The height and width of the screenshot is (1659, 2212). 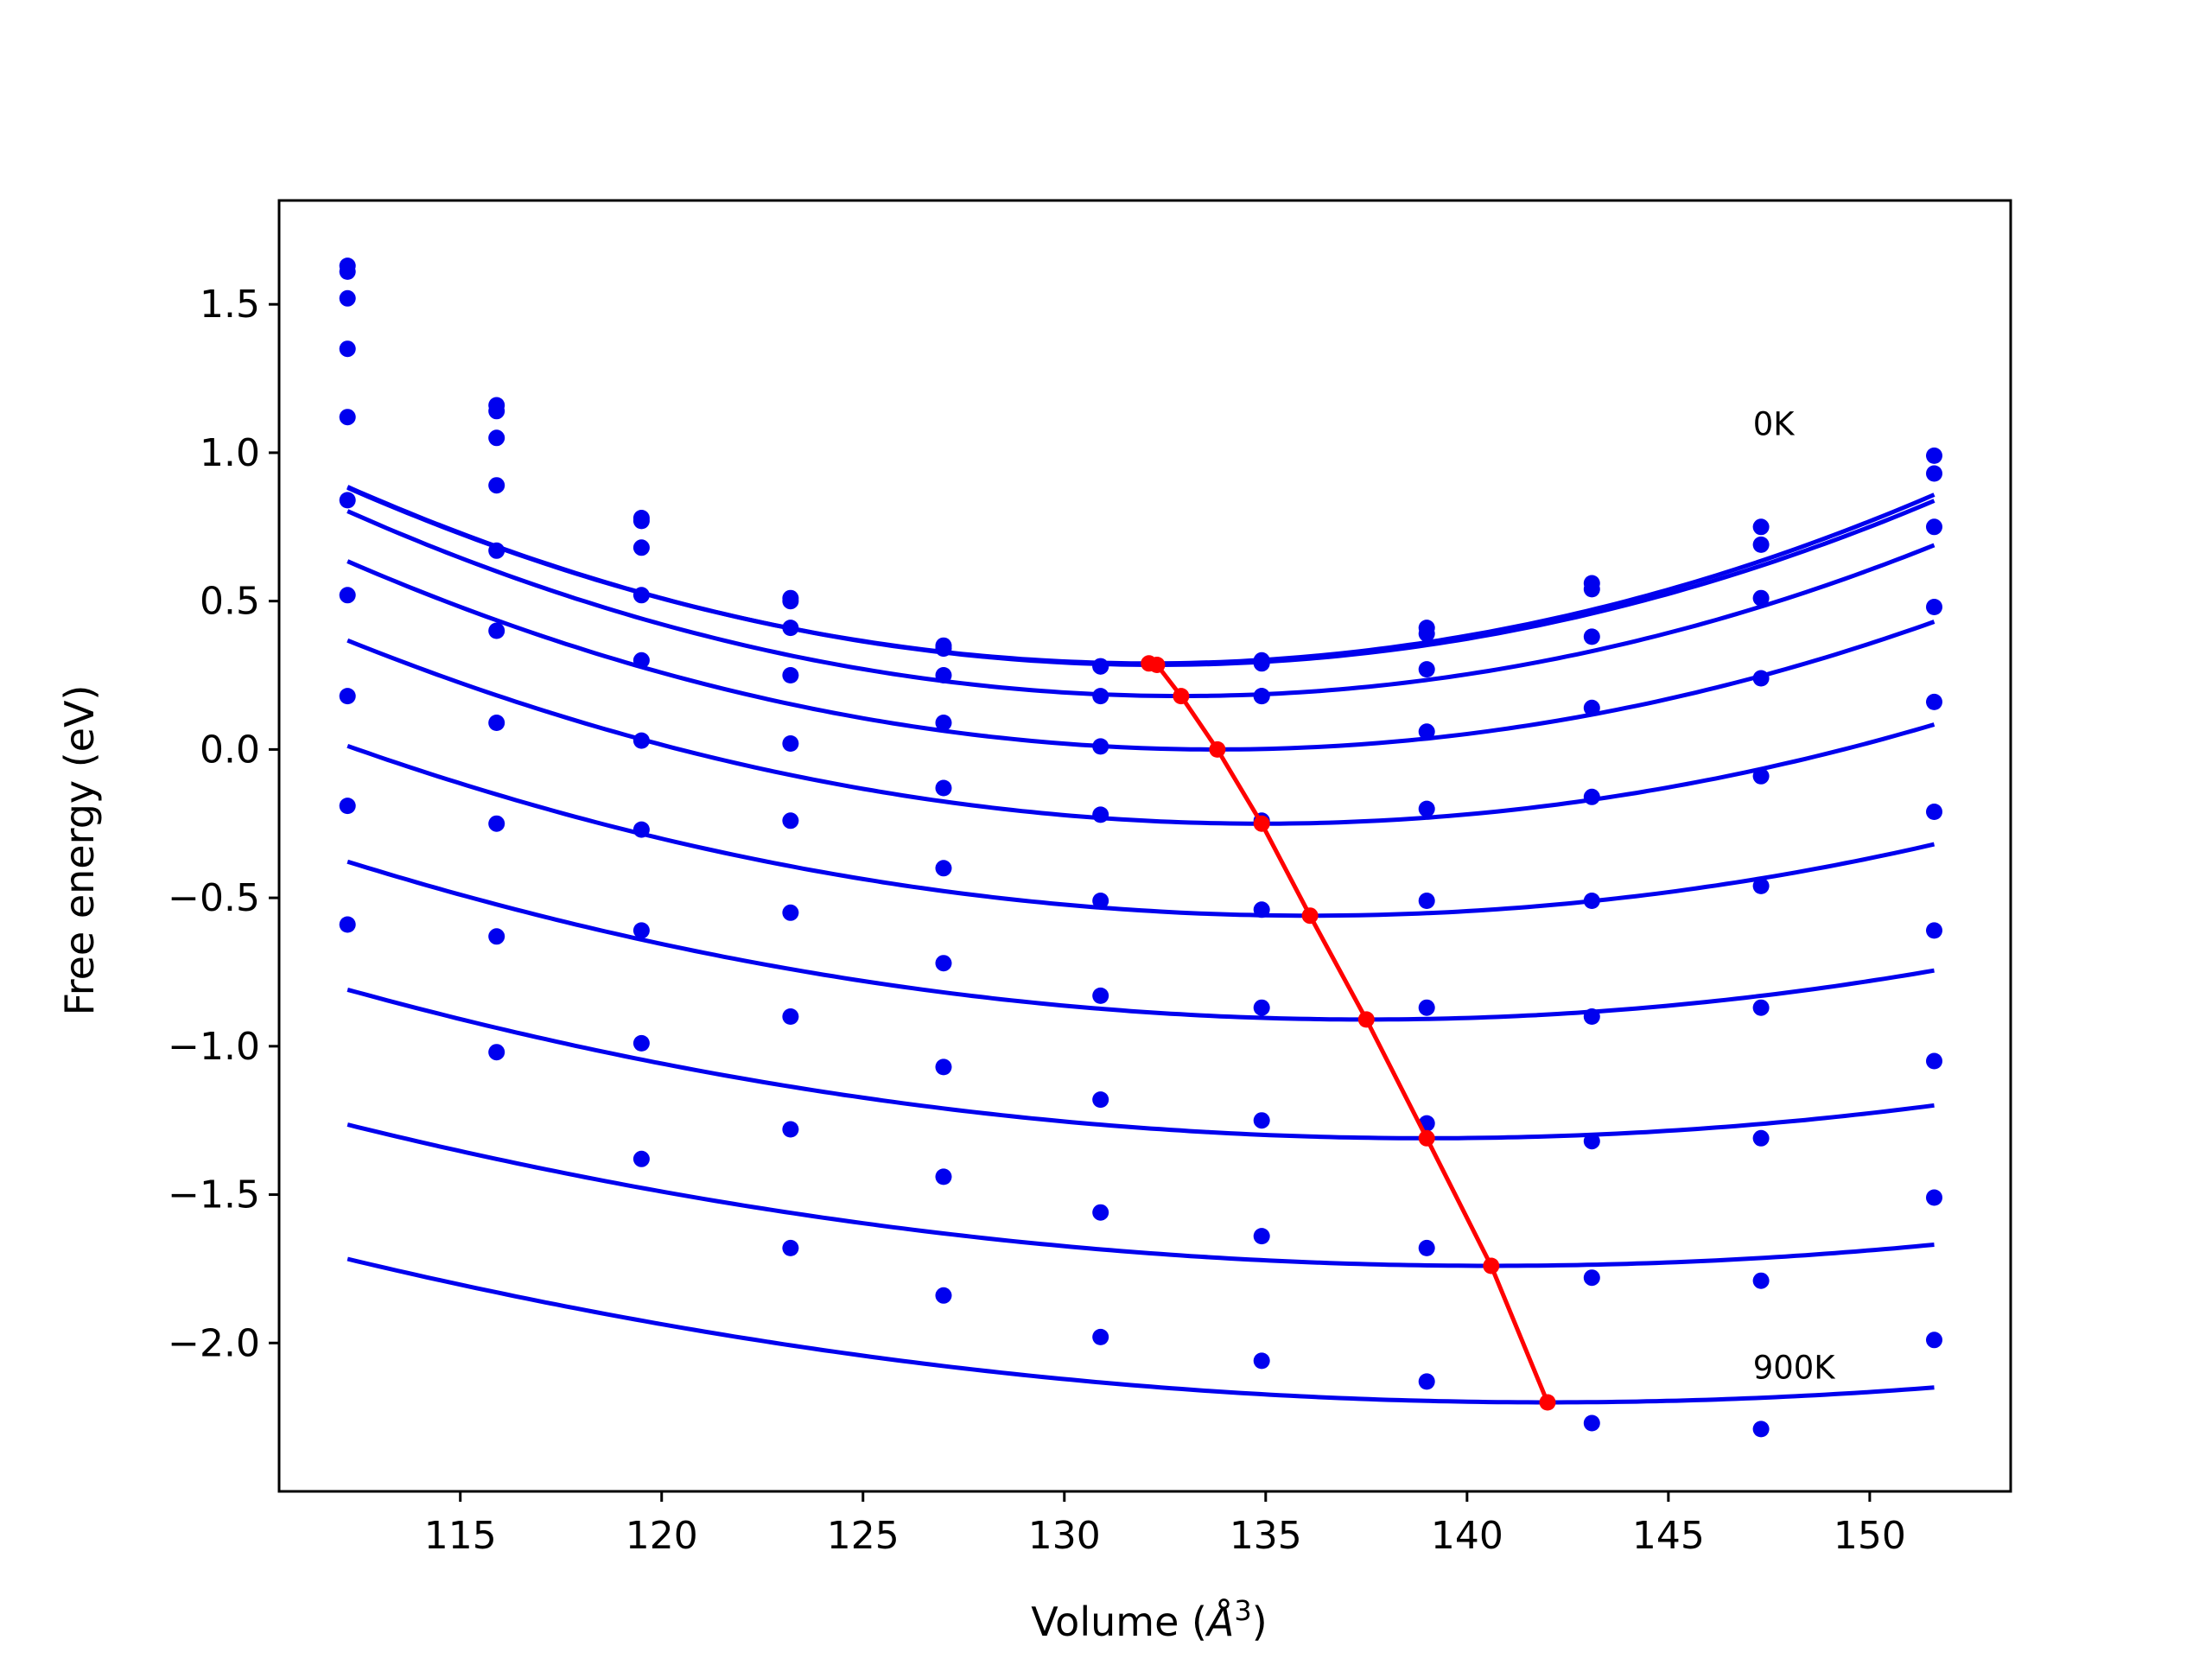 What do you see at coordinates (214, 898) in the screenshot?
I see `y-tick-label-4: −0.5` at bounding box center [214, 898].